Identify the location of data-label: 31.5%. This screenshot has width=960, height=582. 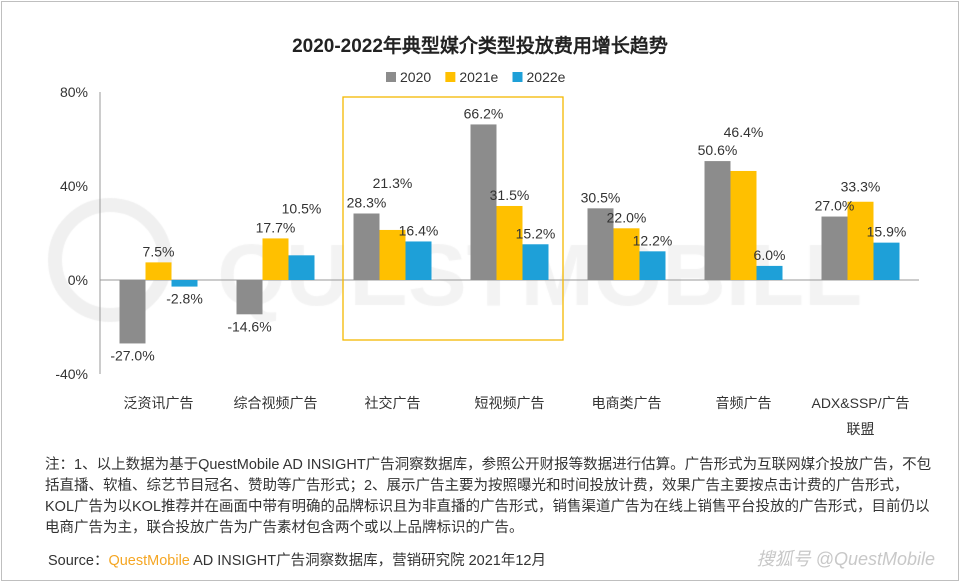
(510, 195).